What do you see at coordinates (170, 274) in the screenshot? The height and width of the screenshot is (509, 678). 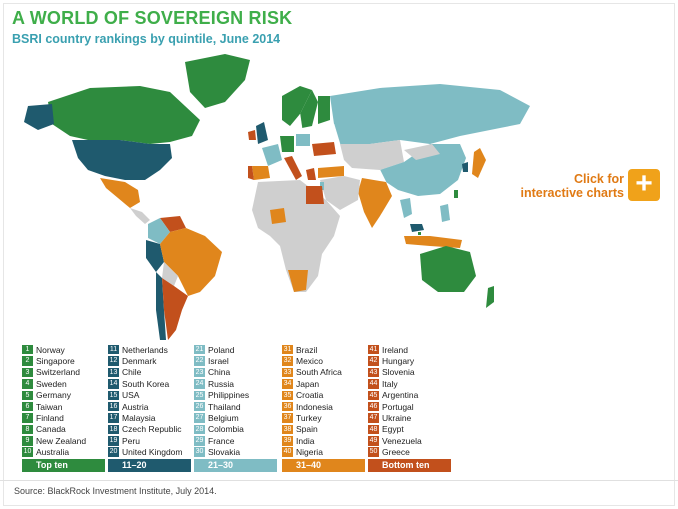 I see `map-region-bolivia` at bounding box center [170, 274].